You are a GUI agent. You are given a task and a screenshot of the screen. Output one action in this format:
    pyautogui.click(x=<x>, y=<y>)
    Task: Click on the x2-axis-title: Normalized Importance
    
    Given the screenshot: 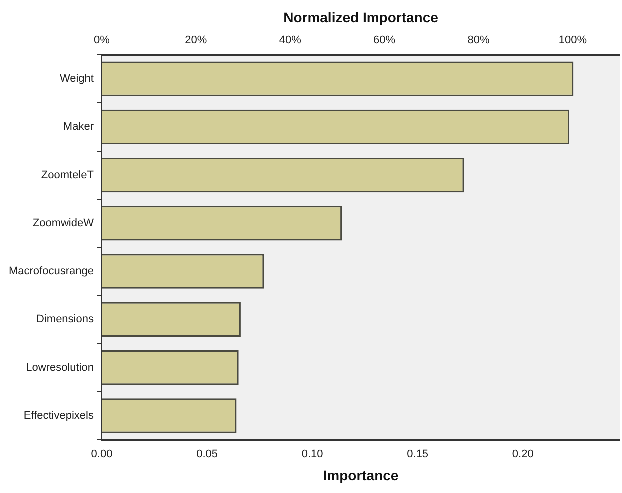 What is the action you would take?
    pyautogui.click(x=361, y=17)
    